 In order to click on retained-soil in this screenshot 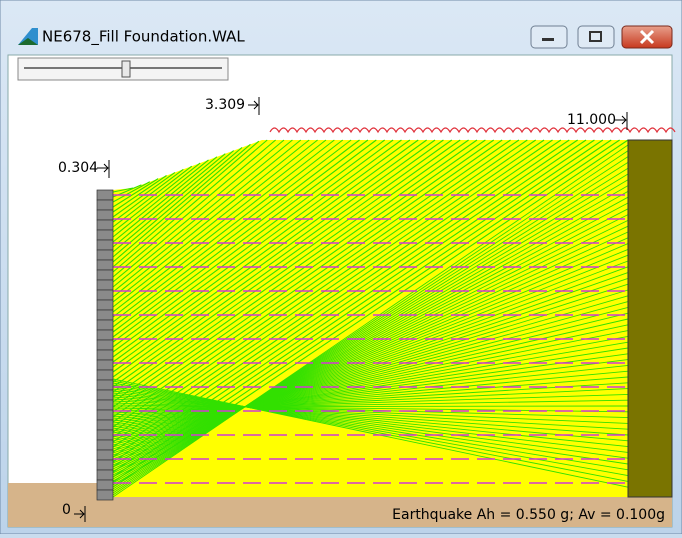, I will do `click(650, 318)`.